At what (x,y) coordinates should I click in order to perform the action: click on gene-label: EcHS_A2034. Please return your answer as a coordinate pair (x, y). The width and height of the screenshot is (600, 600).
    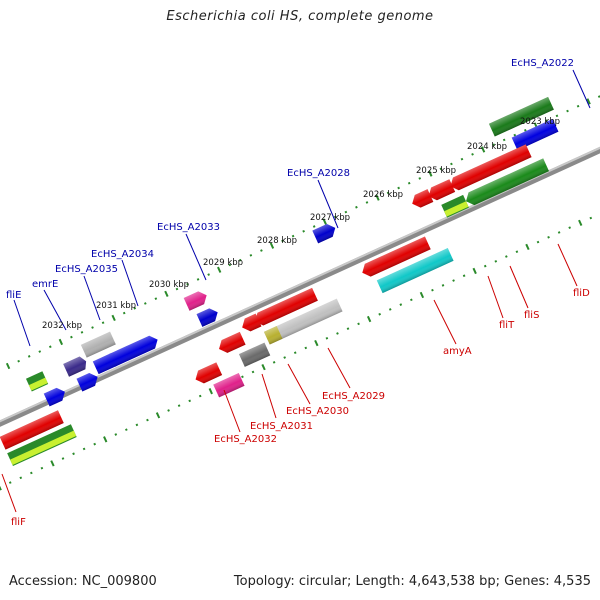
    Looking at the image, I should click on (122, 254).